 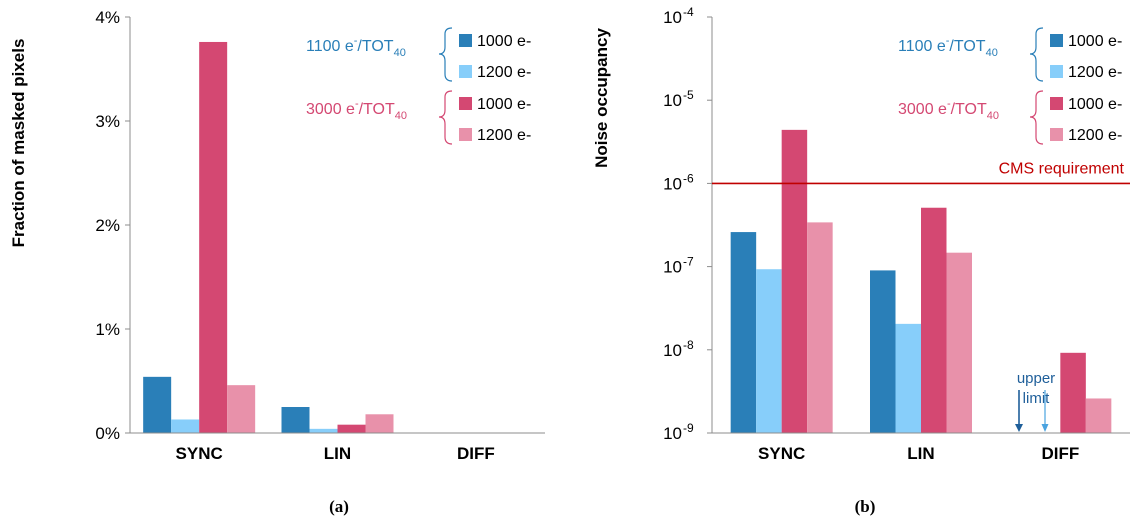 I want to click on chart-a-y-tick-label: 1%, so click(x=107, y=329).